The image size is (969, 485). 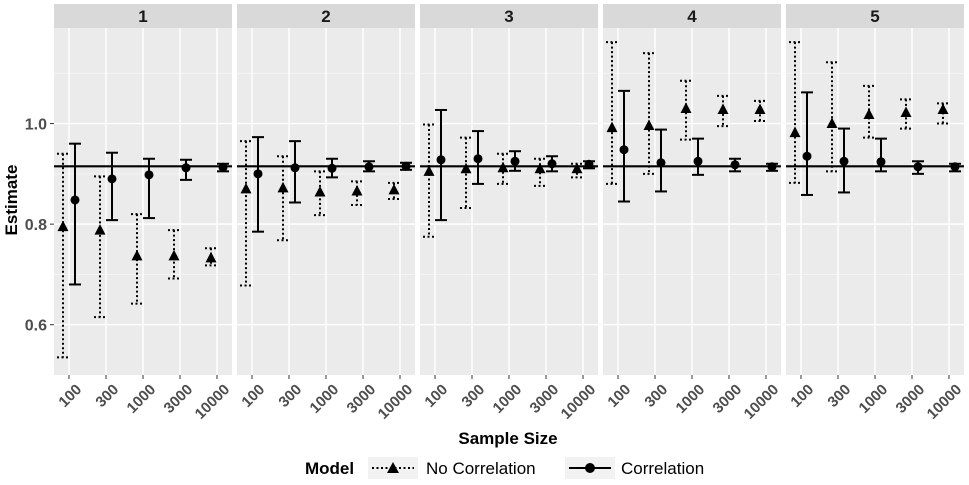 I want to click on facet-strip-label: 4, so click(x=692, y=16).